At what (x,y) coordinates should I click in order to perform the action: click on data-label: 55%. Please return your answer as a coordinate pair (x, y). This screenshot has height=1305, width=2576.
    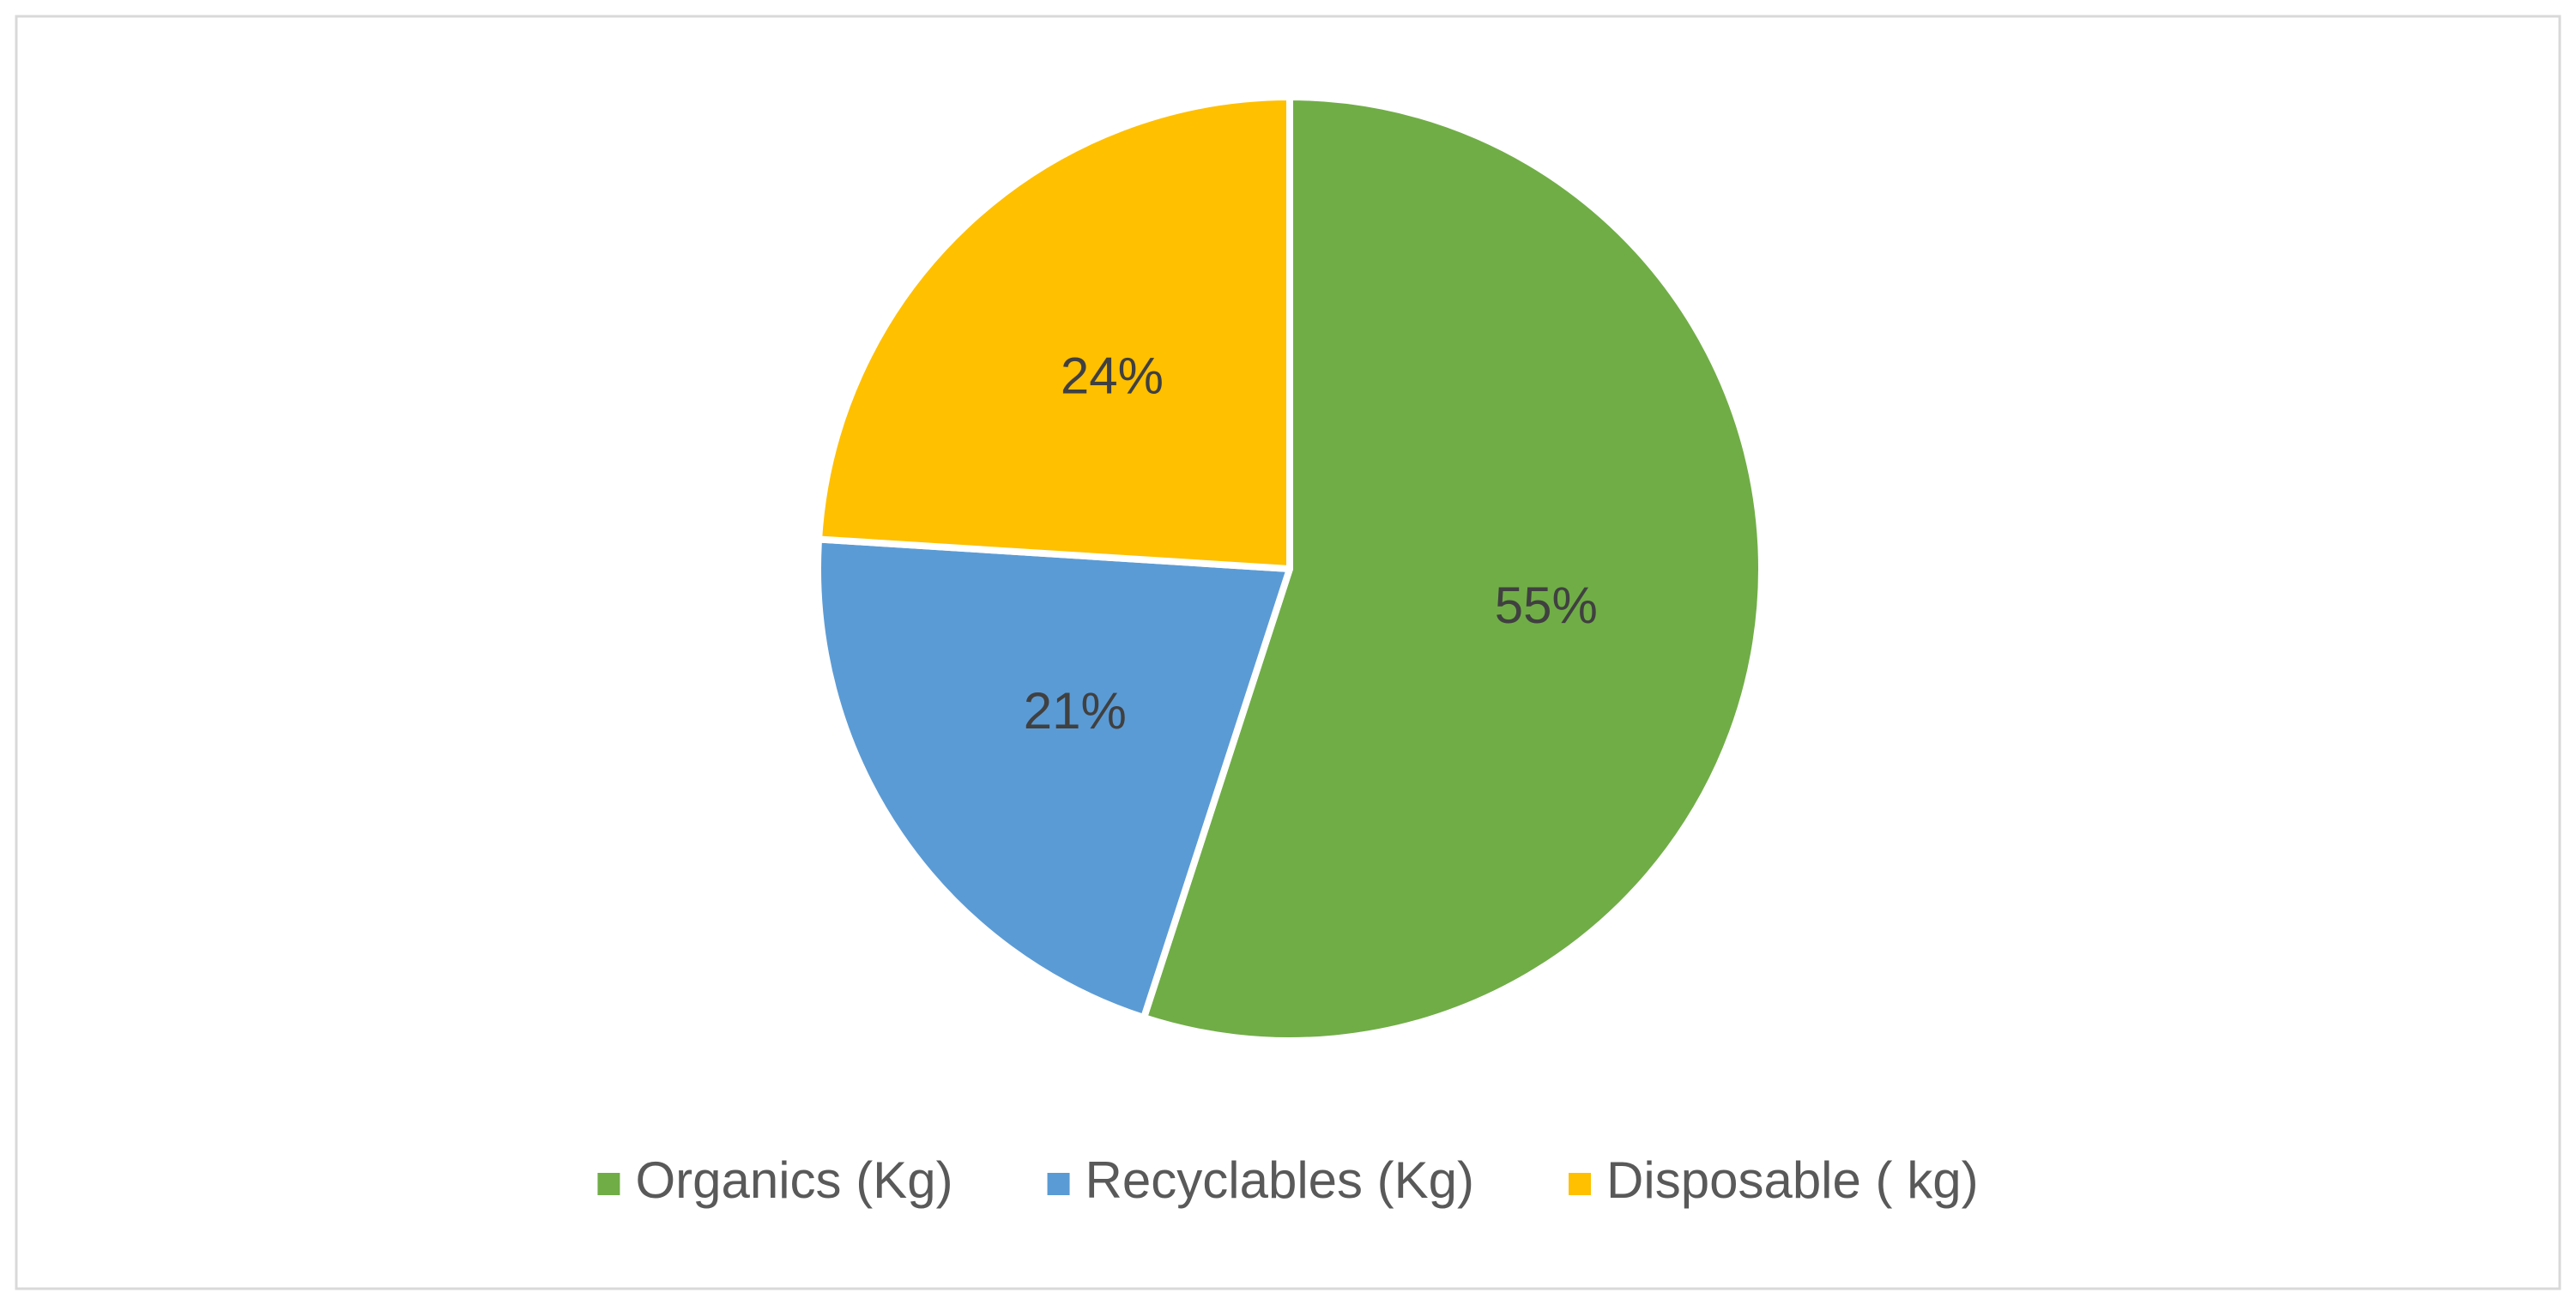
    Looking at the image, I should click on (1546, 606).